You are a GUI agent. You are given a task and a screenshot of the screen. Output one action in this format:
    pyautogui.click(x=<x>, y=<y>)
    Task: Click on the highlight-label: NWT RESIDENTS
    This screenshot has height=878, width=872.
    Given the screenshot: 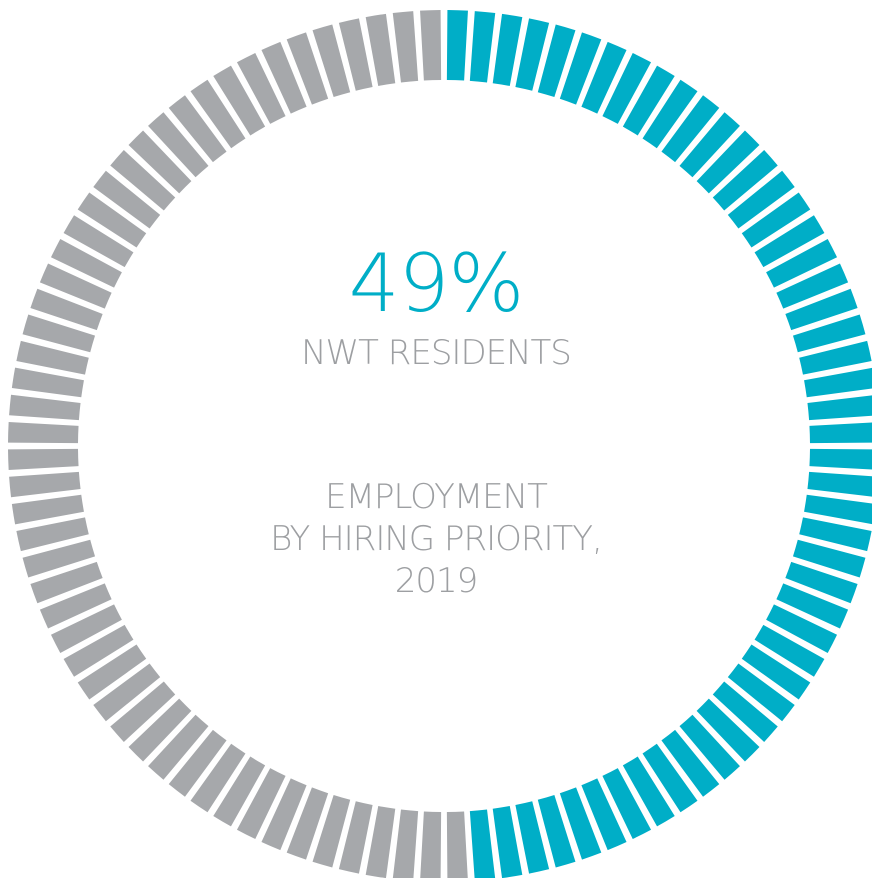 What is the action you would take?
    pyautogui.click(x=436, y=353)
    